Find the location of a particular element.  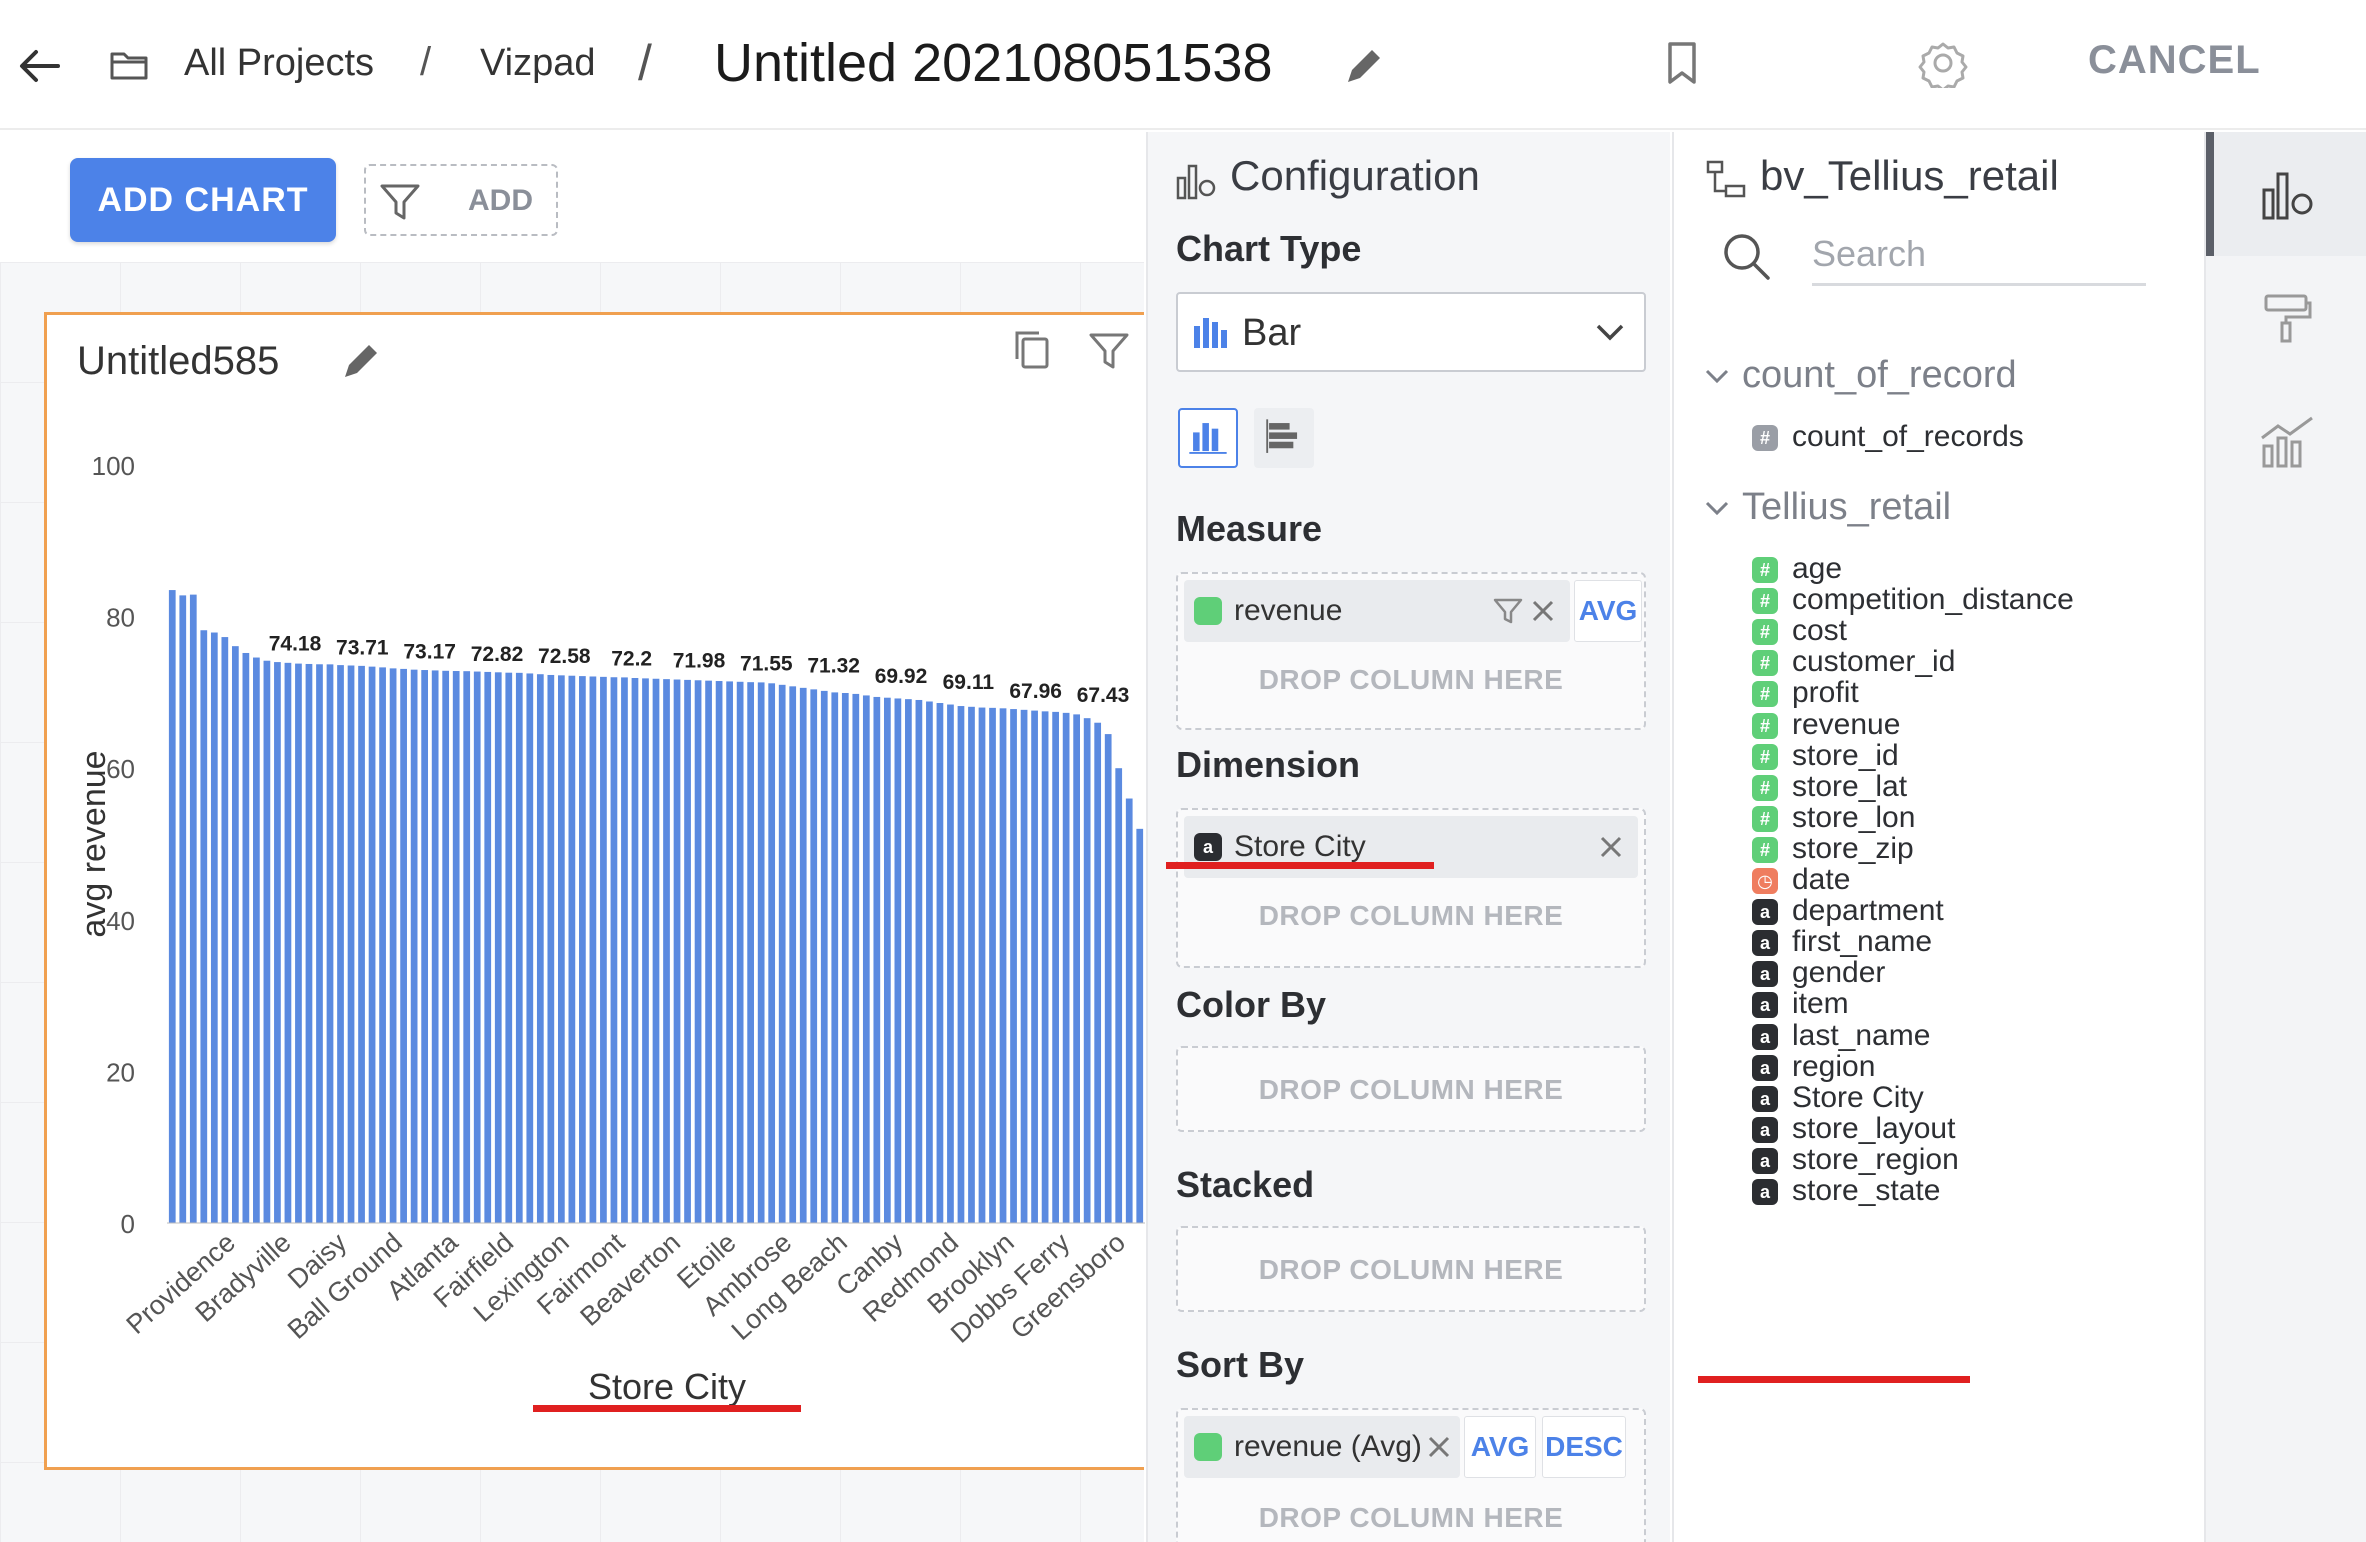

chart-type-select: Bar is located at coordinates (1411, 332).